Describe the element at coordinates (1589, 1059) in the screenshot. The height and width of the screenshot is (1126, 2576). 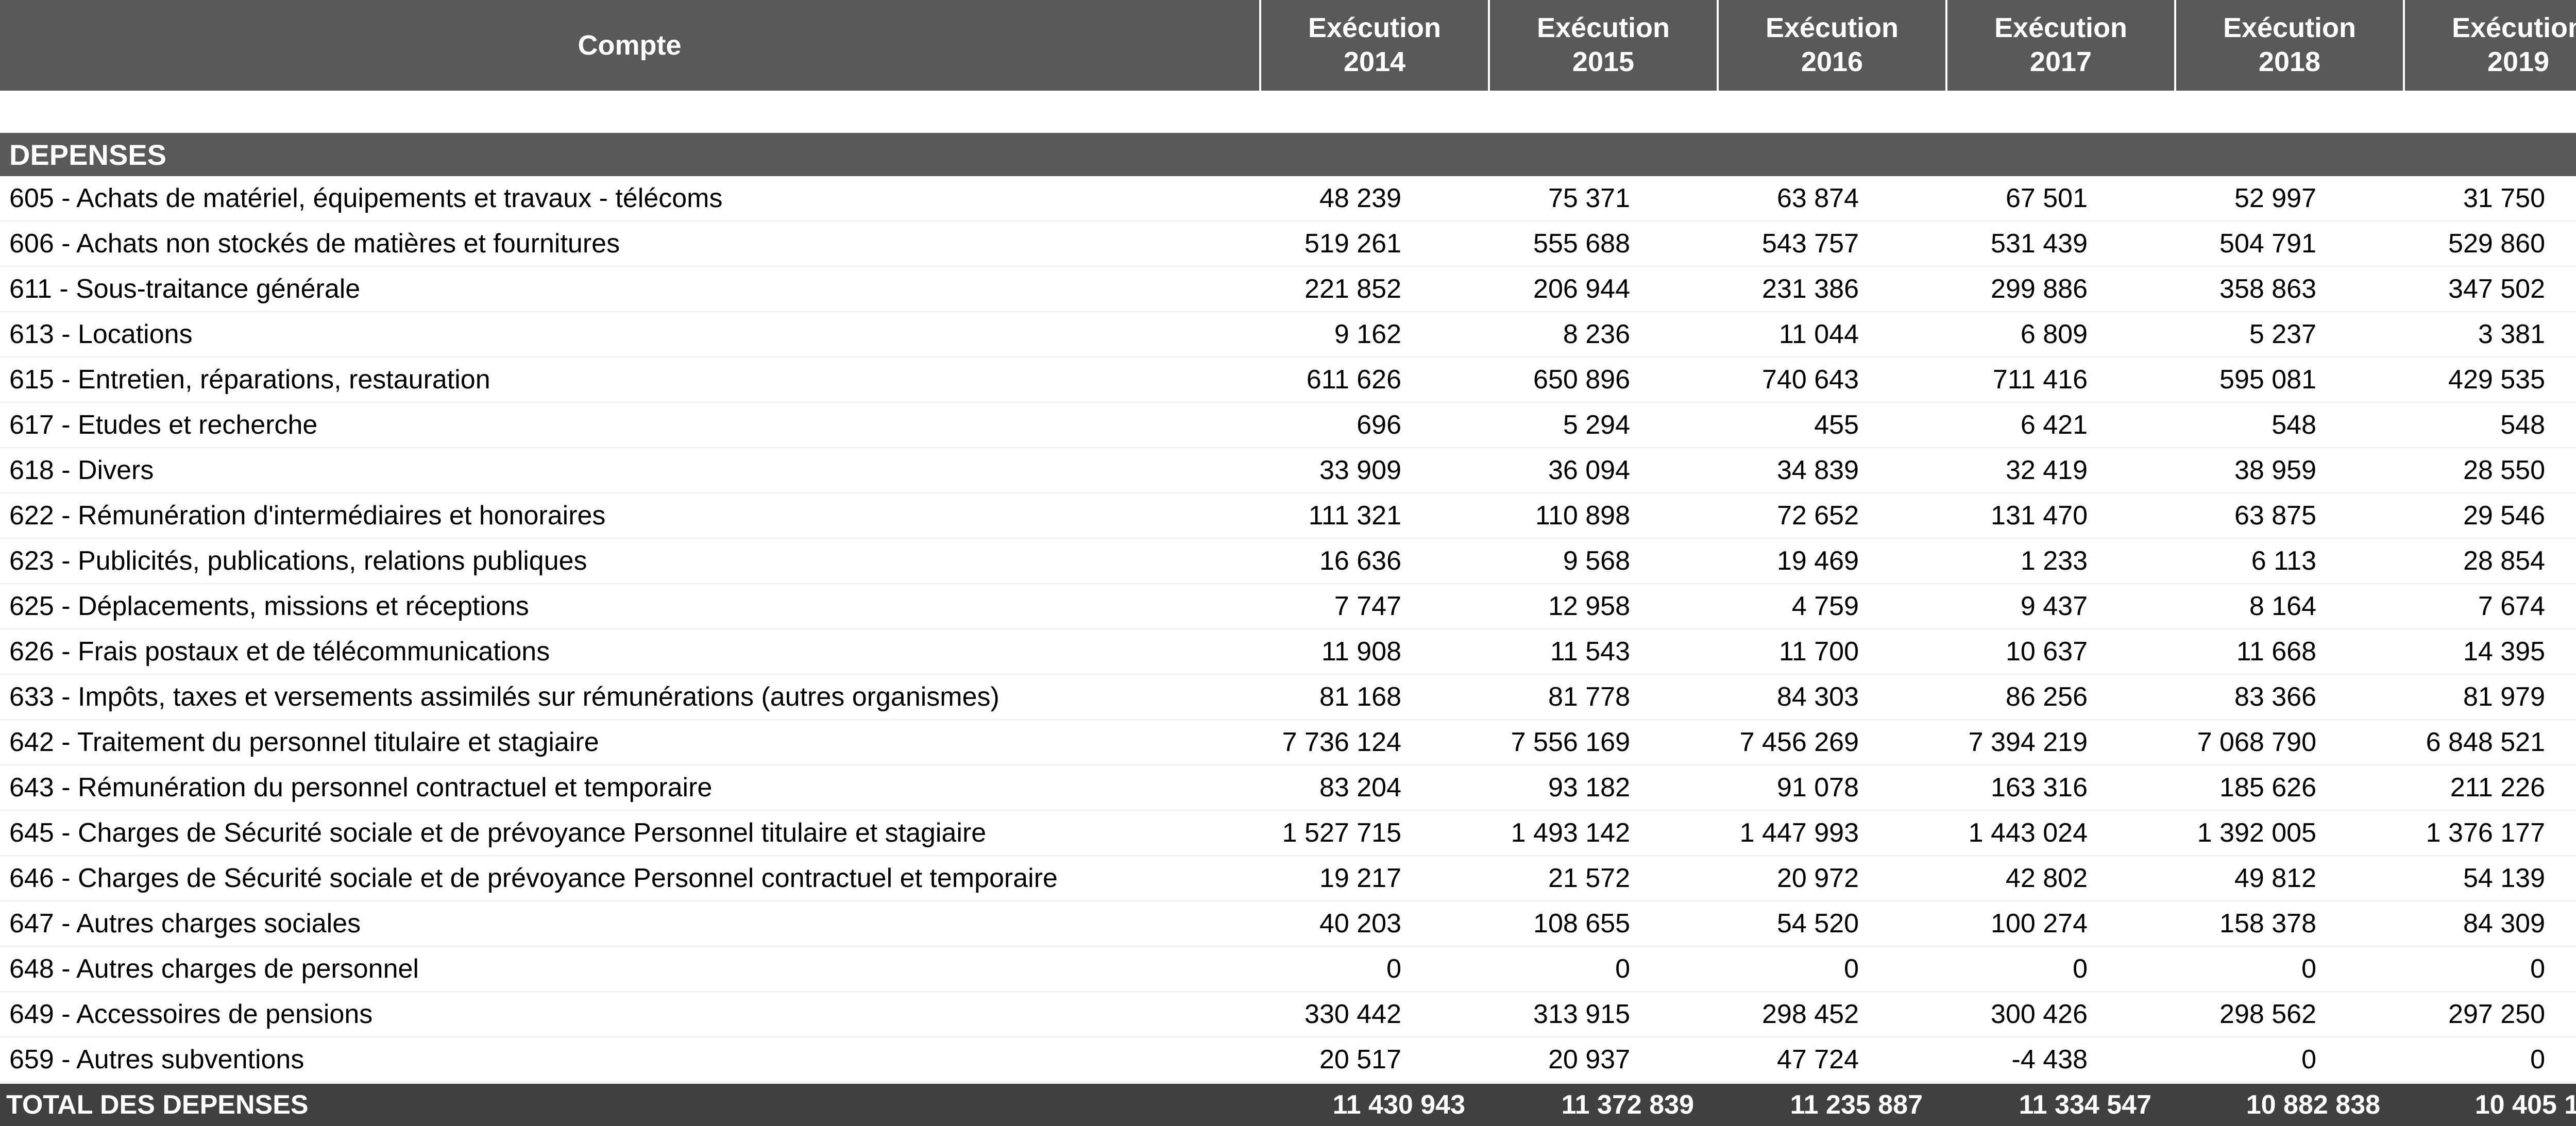
I see `value-cell: 20 937` at that location.